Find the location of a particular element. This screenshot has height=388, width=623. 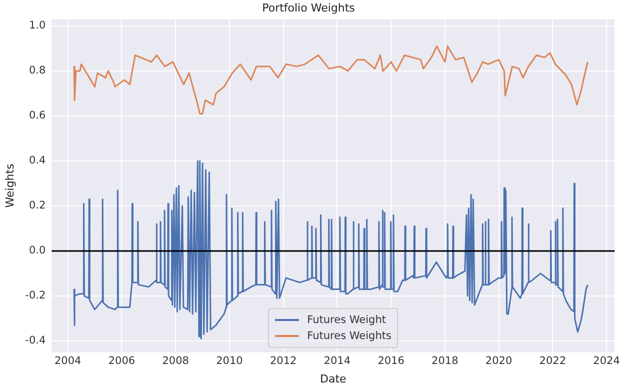

y-tick-label: 0.2 is located at coordinates (37, 206).